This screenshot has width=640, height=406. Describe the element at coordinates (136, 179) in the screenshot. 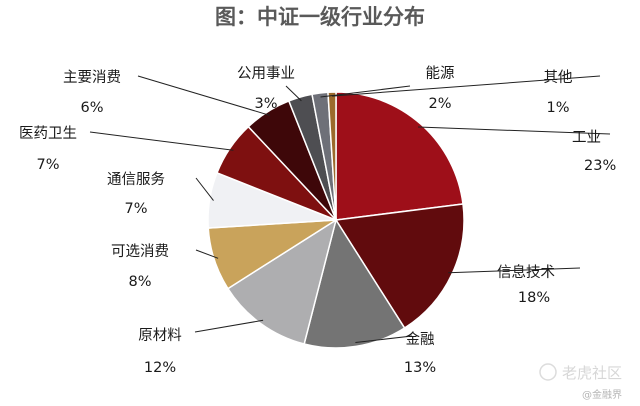

I see `slice-label-6: 通信服务` at that location.